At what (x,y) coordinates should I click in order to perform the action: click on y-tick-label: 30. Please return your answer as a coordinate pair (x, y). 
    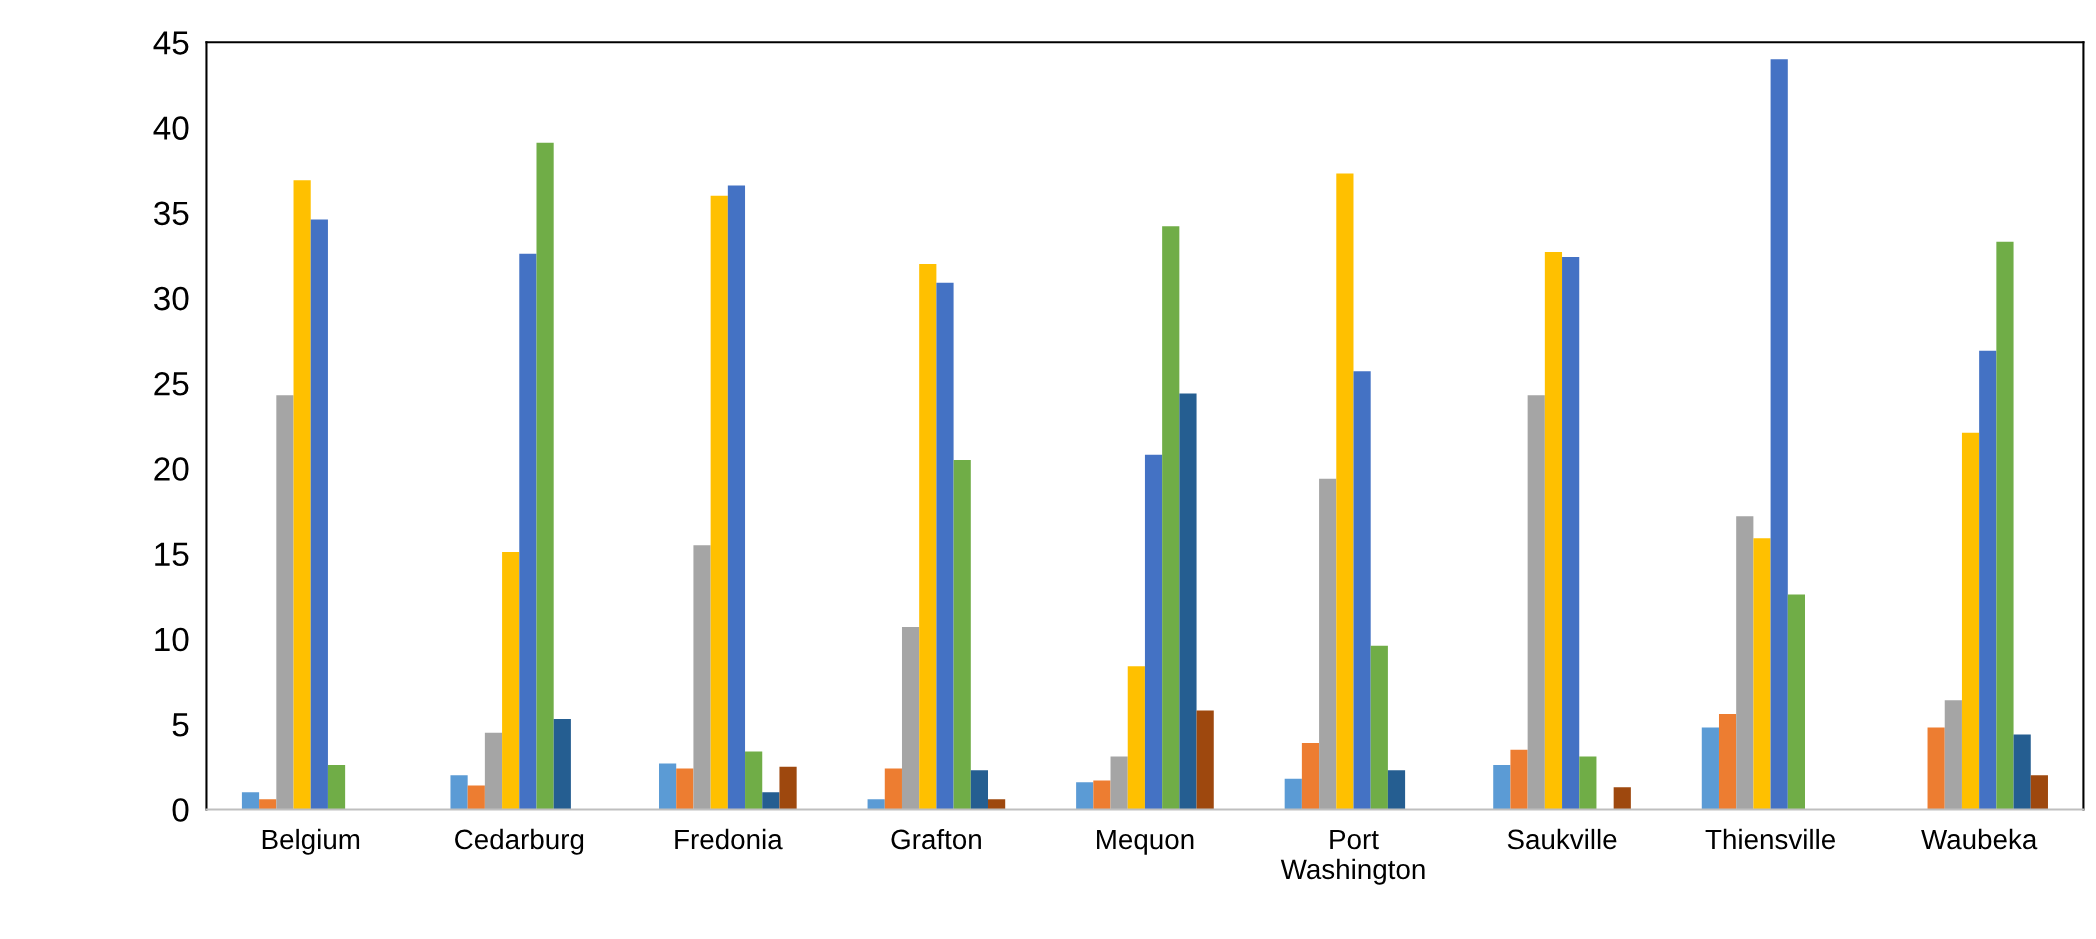
    Looking at the image, I should click on (171, 298).